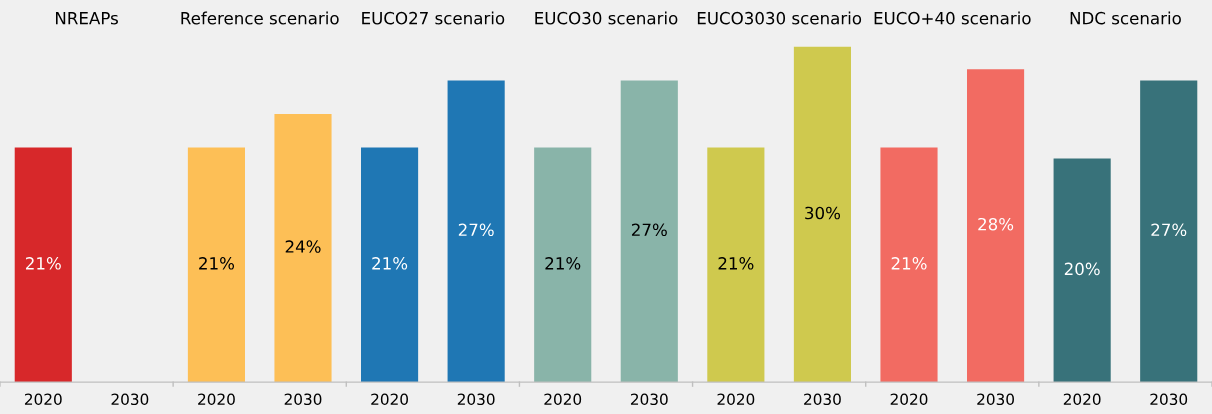 This screenshot has height=414, width=1212. Describe the element at coordinates (87, 18) in the screenshot. I see `text: NREAPs` at that location.